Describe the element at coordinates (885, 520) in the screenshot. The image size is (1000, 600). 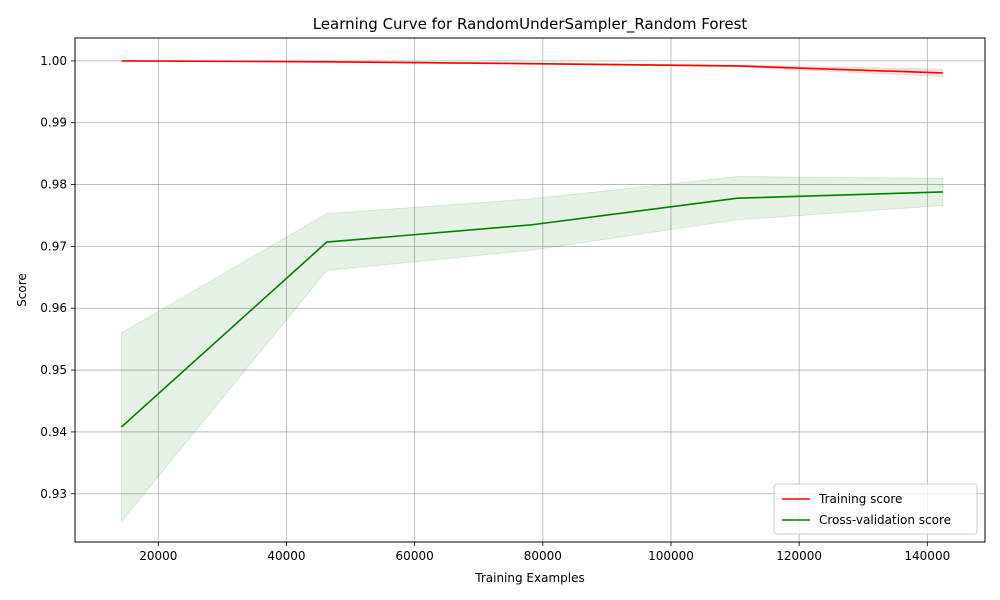
I see `legend-label-cross-validation: Cross-validation score` at that location.